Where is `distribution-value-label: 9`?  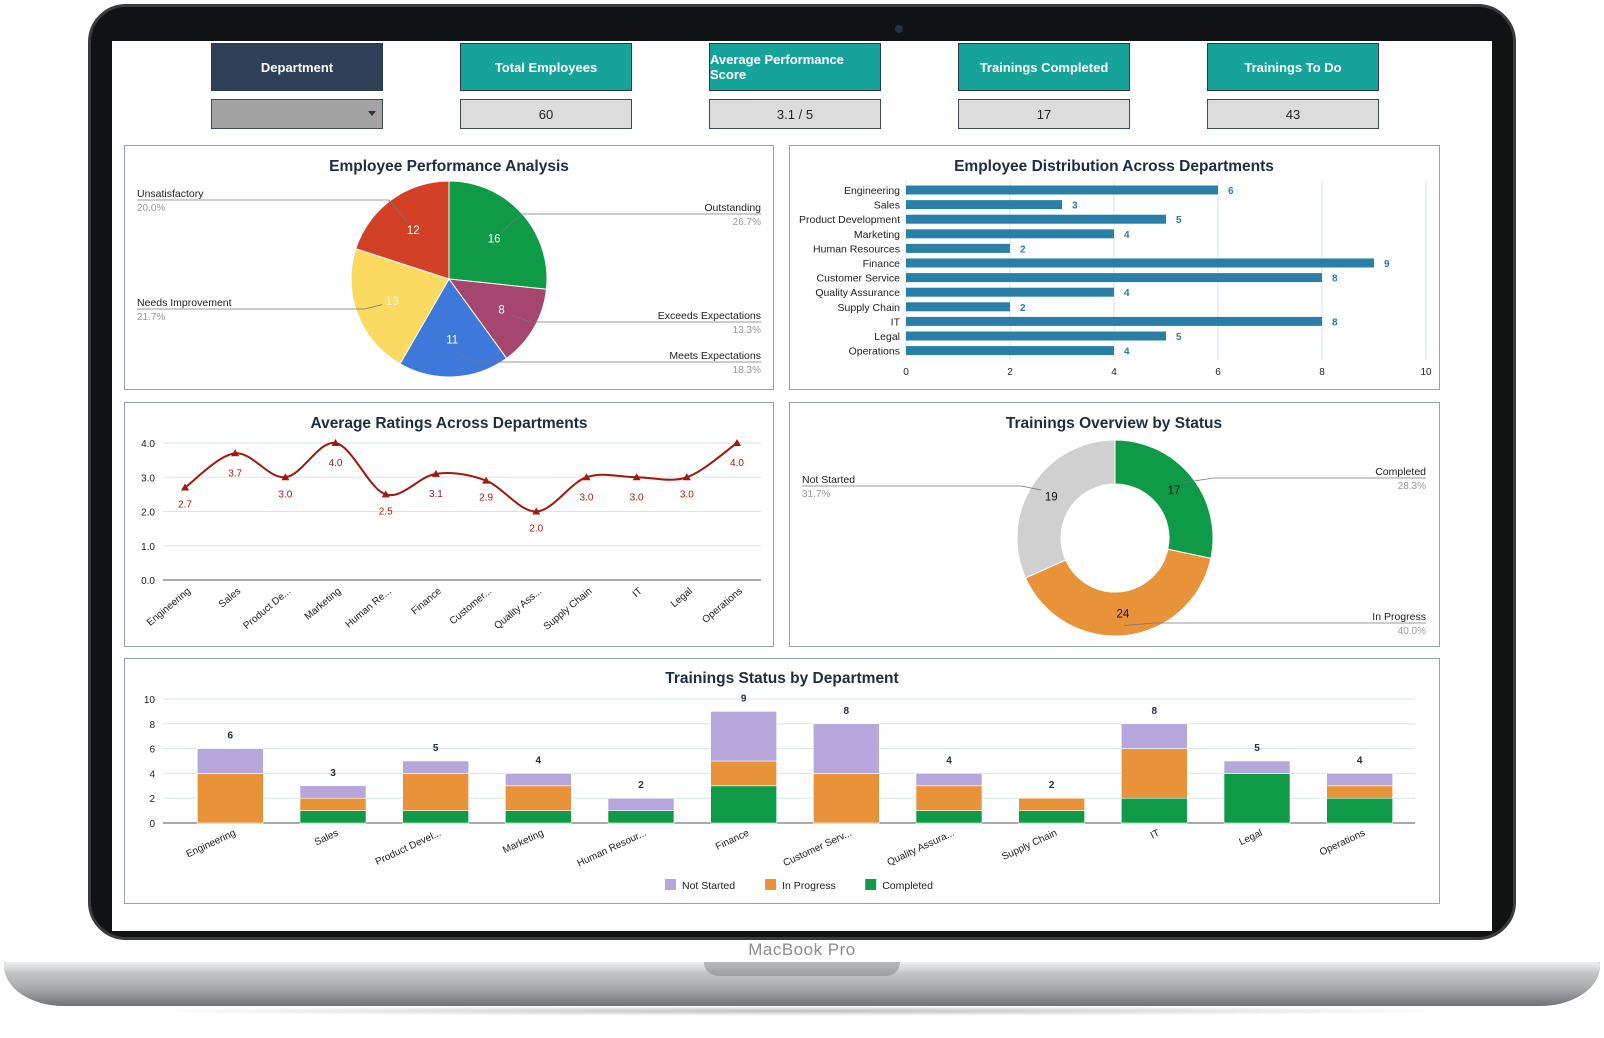 distribution-value-label: 9 is located at coordinates (1387, 264).